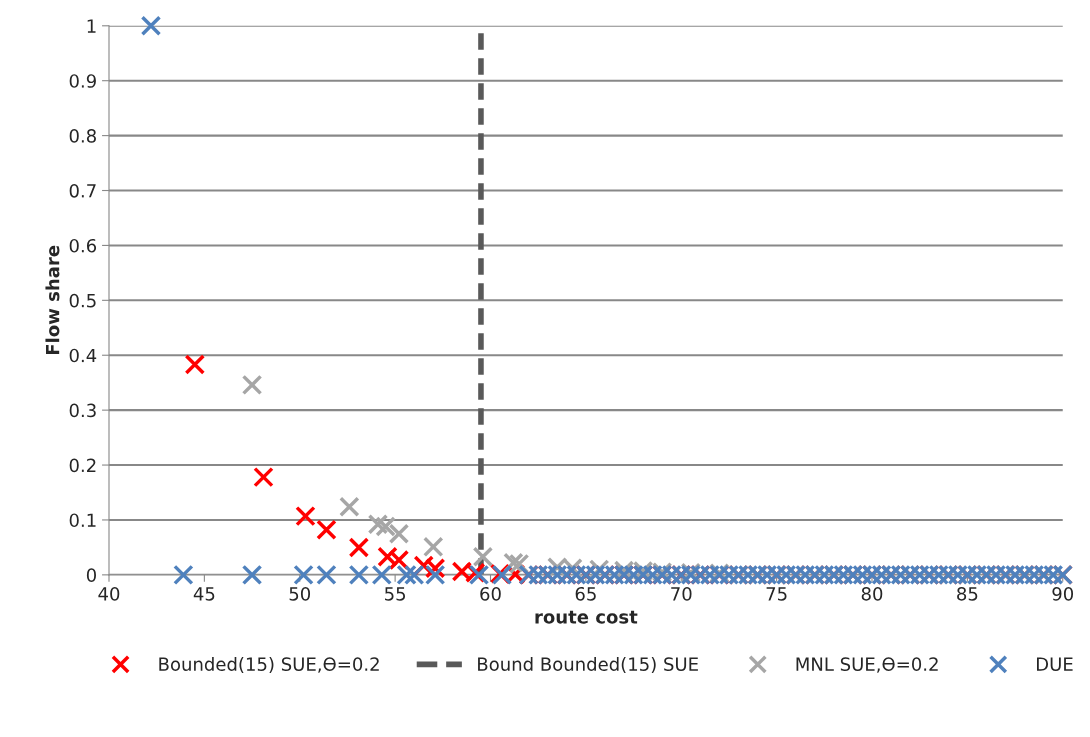 The height and width of the screenshot is (737, 1090). What do you see at coordinates (585, 593) in the screenshot?
I see `x-tick-label: 65` at bounding box center [585, 593].